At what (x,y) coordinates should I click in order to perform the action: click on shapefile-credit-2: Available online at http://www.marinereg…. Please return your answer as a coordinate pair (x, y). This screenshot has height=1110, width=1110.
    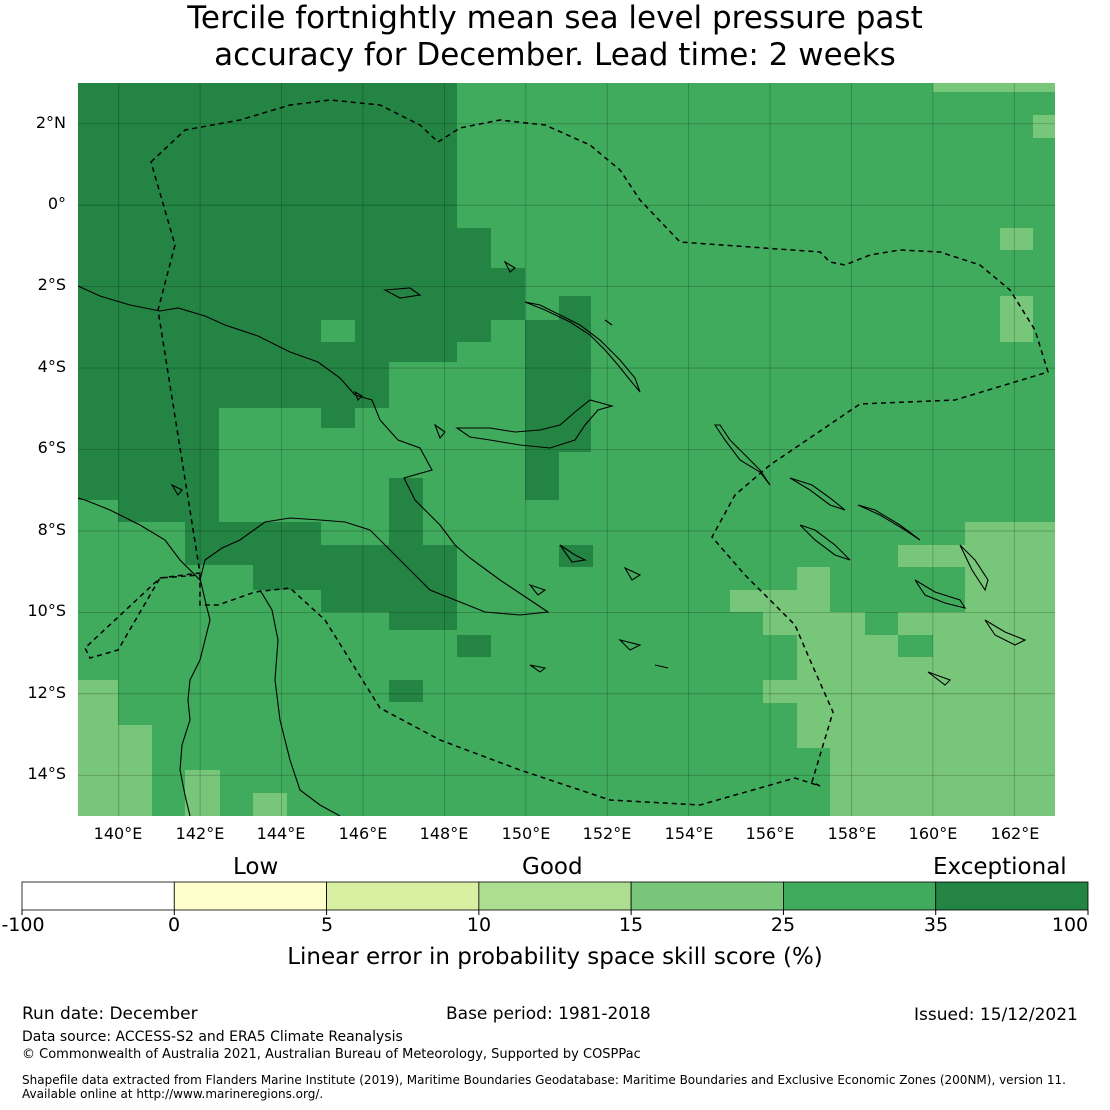
    Looking at the image, I should click on (173, 1094).